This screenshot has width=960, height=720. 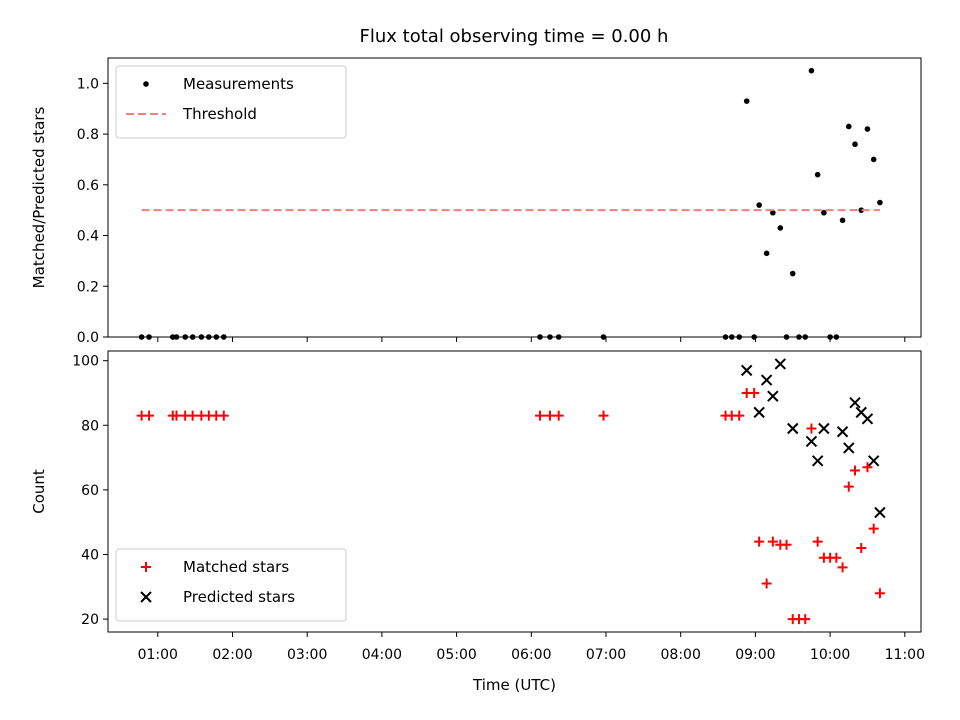 What do you see at coordinates (232, 655) in the screenshot?
I see `x-tick-label: 02:00` at bounding box center [232, 655].